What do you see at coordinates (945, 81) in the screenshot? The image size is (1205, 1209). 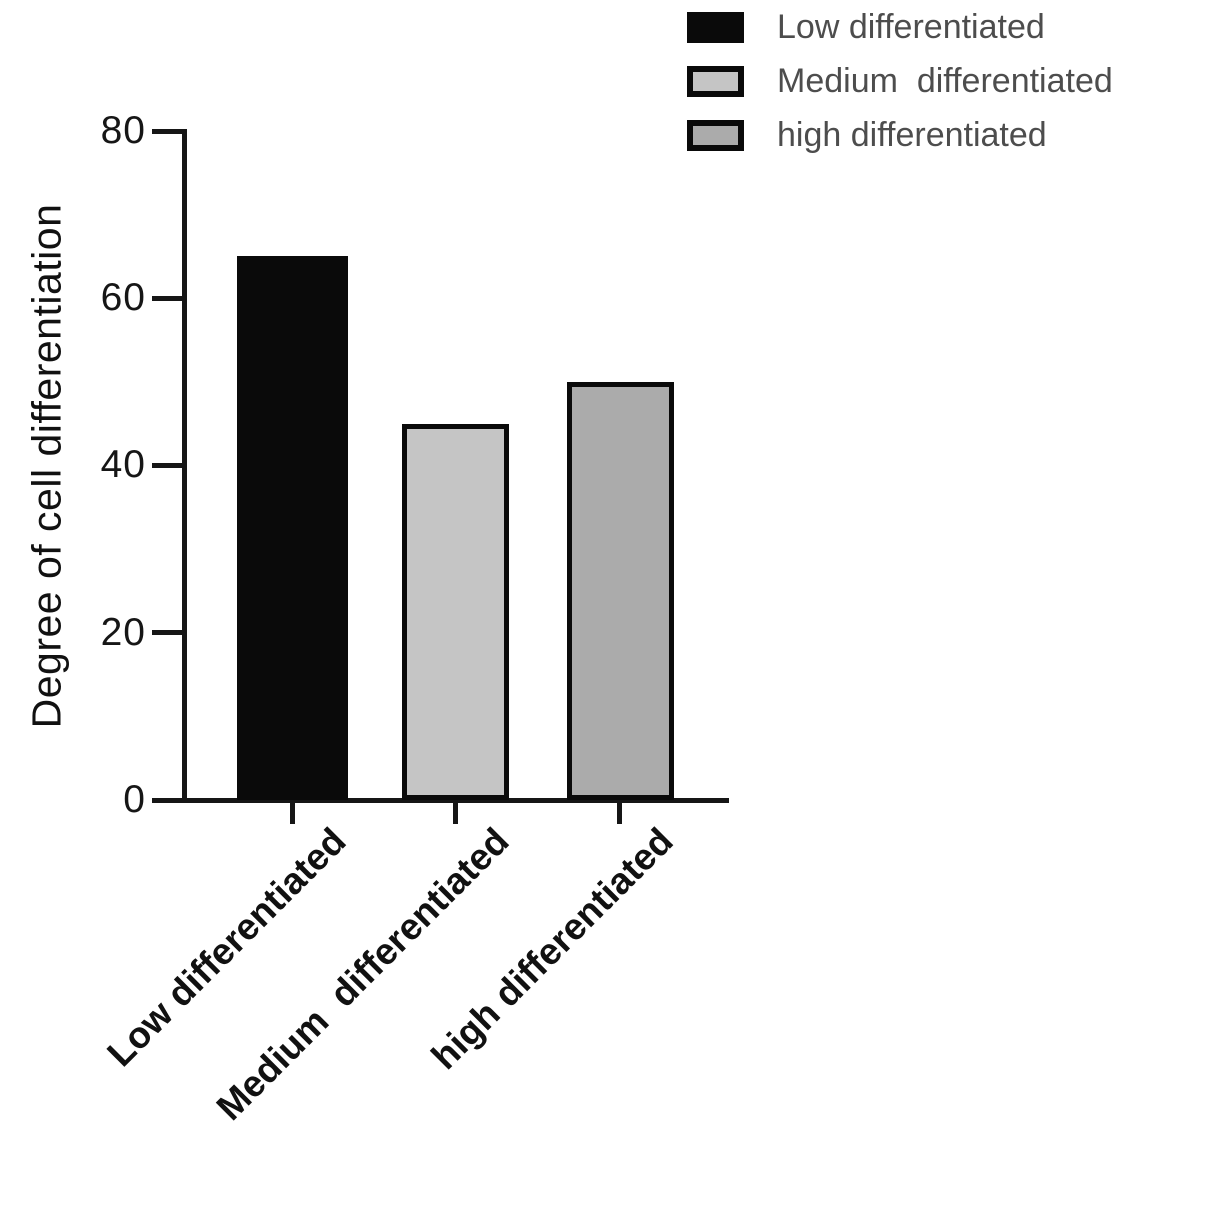 I see `legend-label: Medium differentiated` at bounding box center [945, 81].